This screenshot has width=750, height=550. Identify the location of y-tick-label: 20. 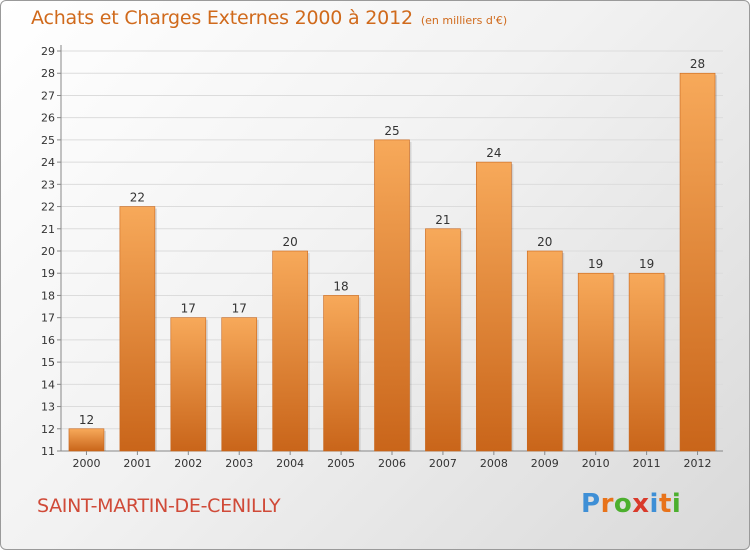
(48, 251).